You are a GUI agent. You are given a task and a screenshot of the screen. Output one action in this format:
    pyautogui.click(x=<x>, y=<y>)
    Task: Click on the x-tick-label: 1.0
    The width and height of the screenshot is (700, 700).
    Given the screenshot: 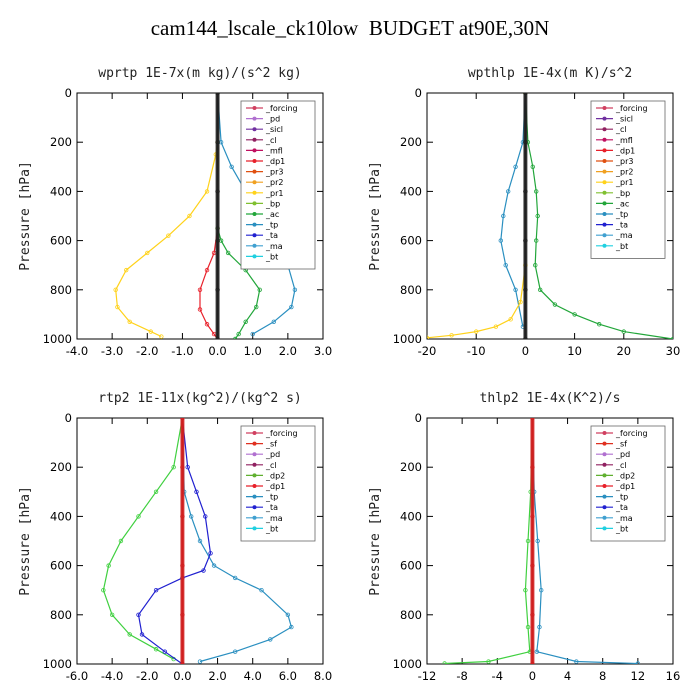 What is the action you would take?
    pyautogui.click(x=253, y=351)
    